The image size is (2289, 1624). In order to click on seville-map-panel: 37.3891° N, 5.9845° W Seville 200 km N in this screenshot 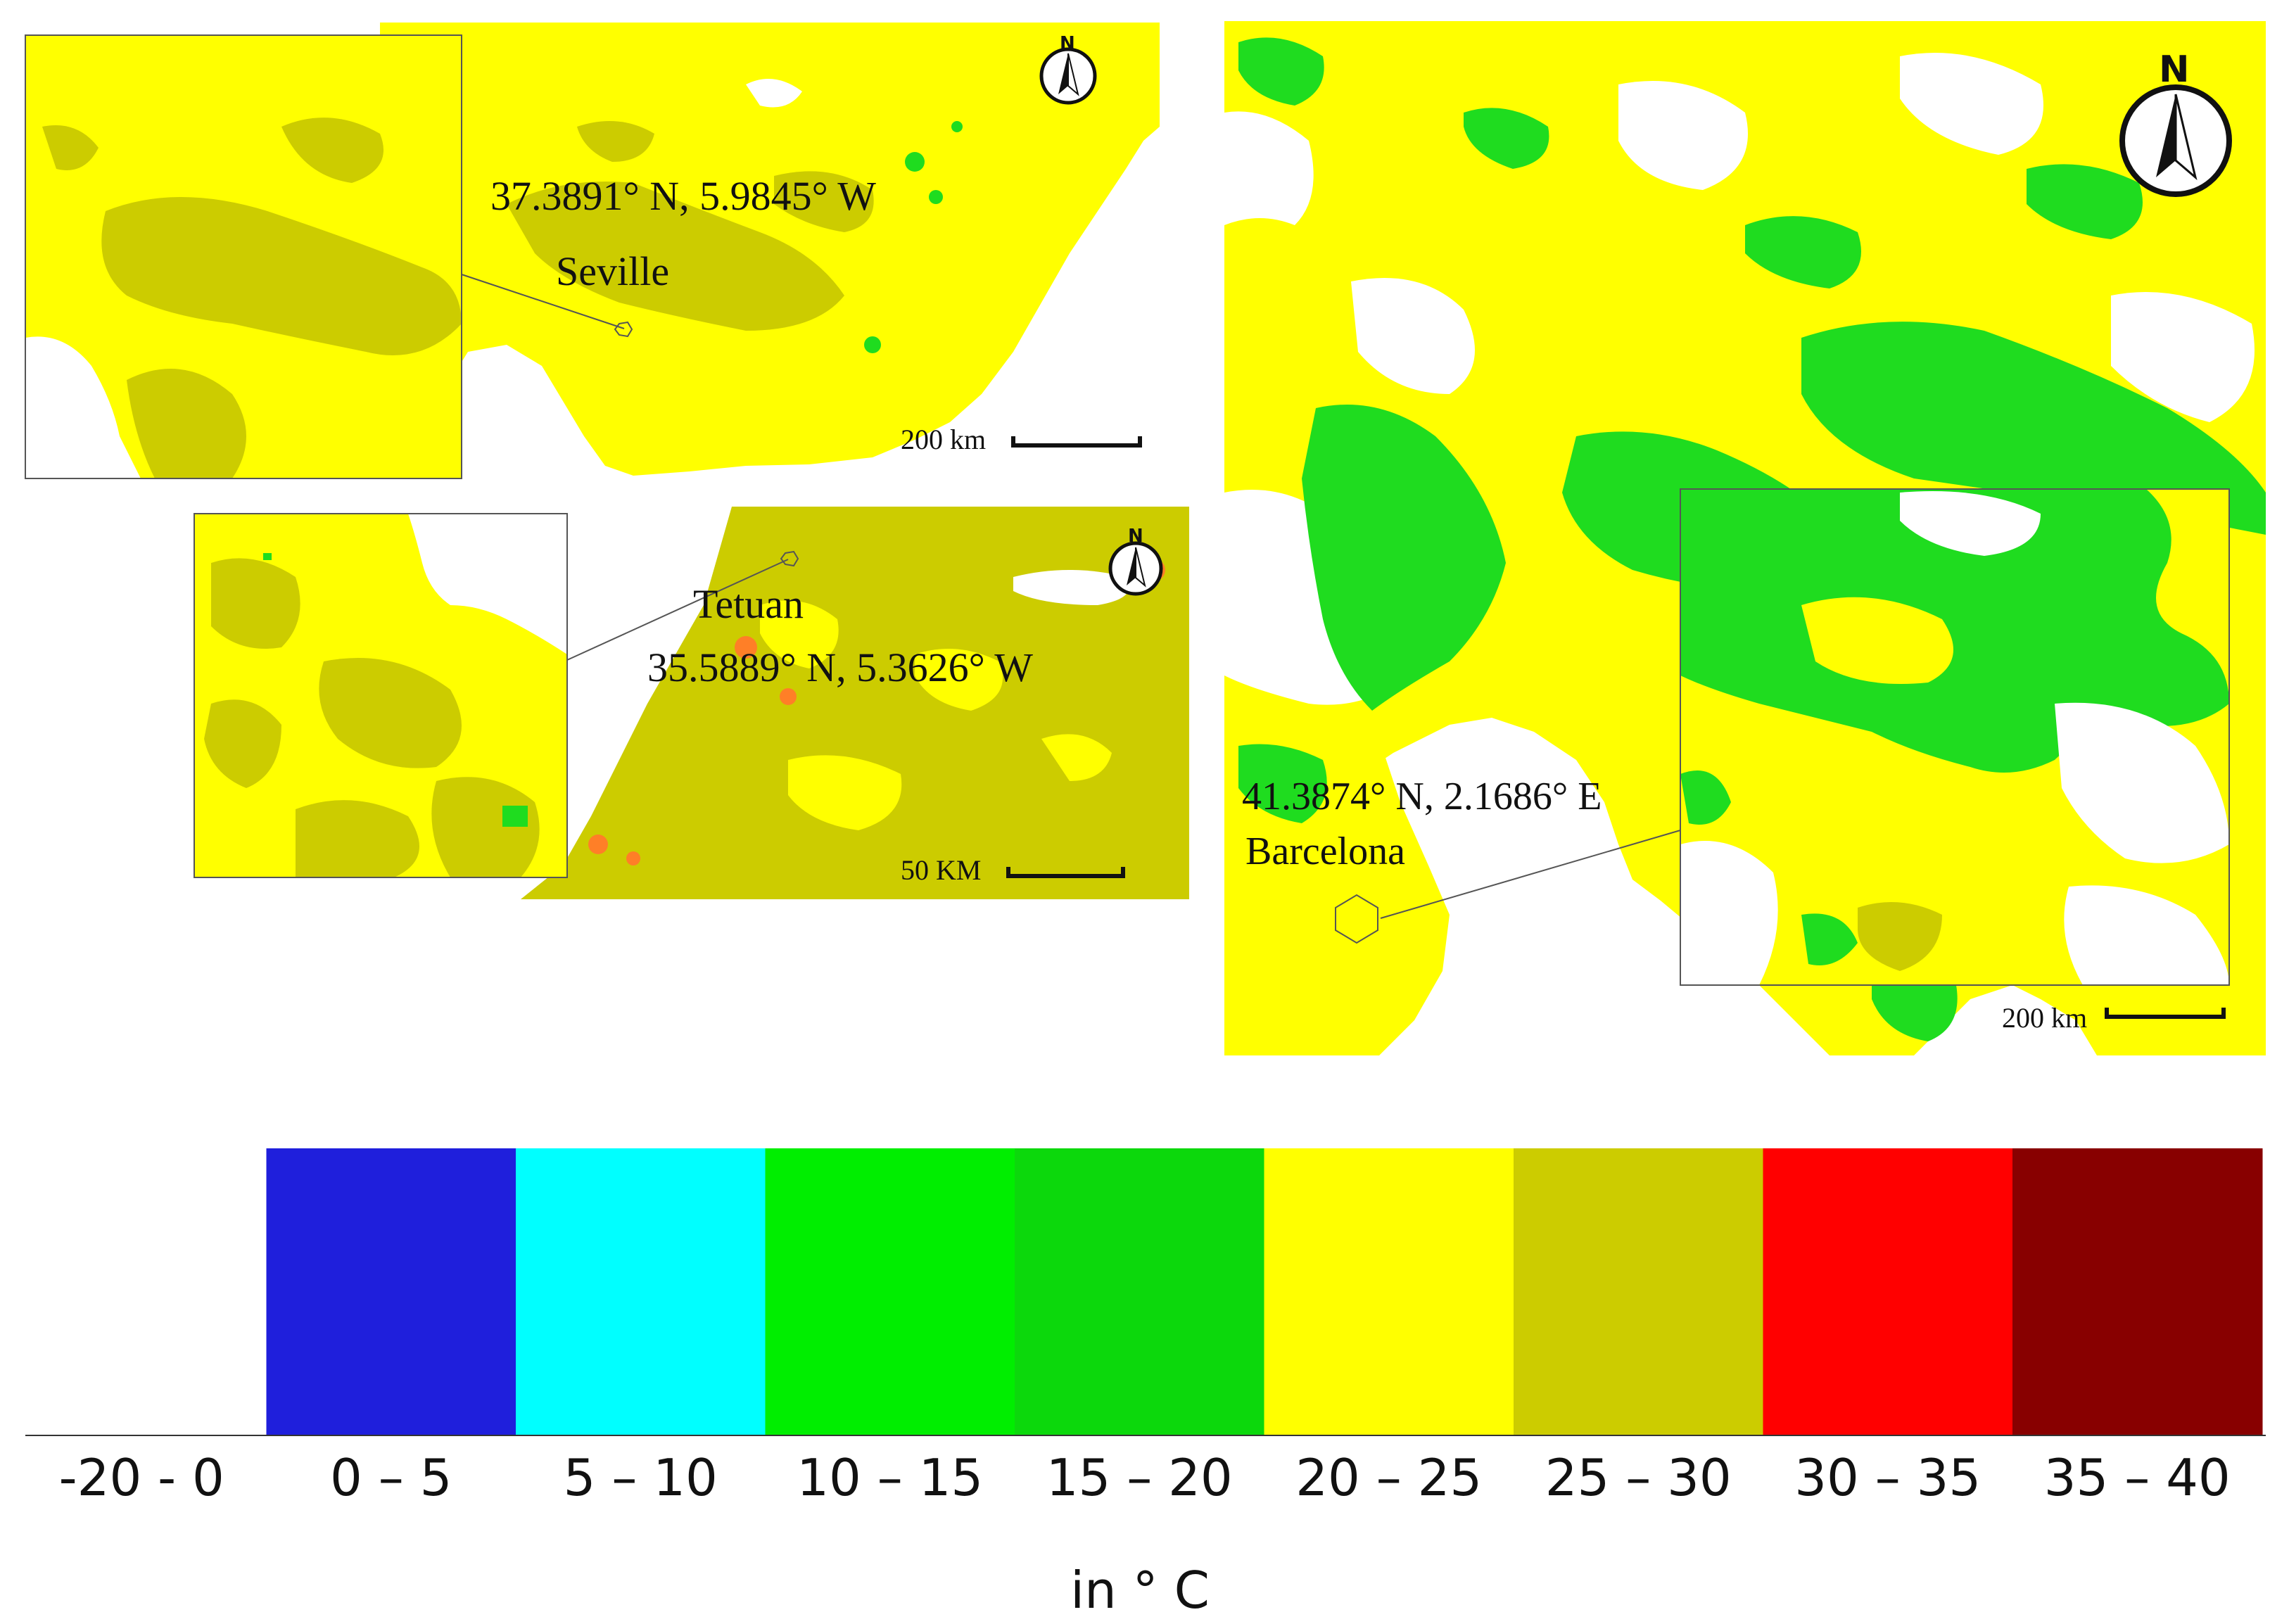, I will do `click(592, 251)`.